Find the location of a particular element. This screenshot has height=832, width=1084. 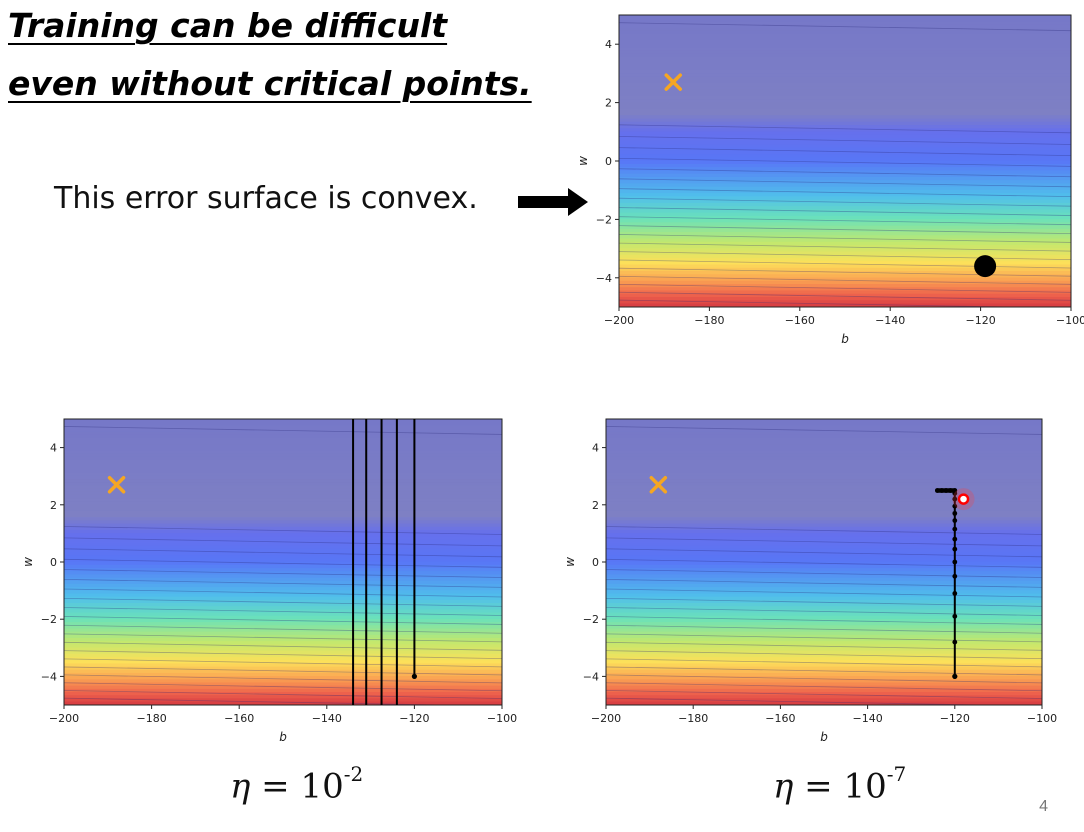

eta-exponent: -7 is located at coordinates (896, 774).